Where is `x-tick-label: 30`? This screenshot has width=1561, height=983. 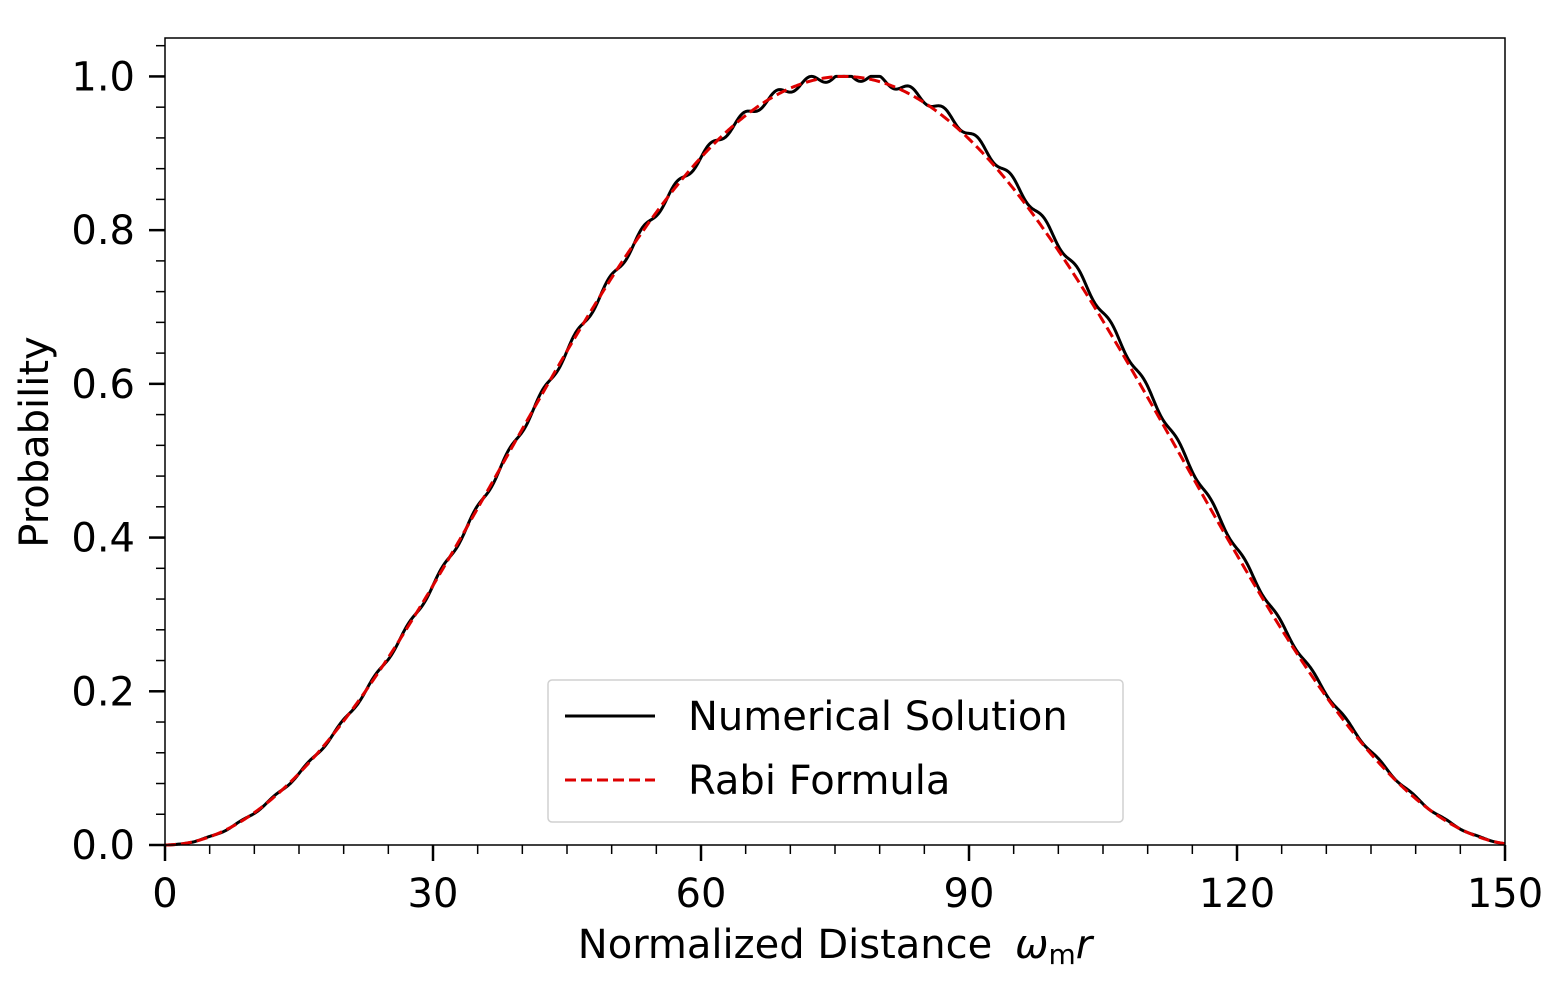 x-tick-label: 30 is located at coordinates (433, 894).